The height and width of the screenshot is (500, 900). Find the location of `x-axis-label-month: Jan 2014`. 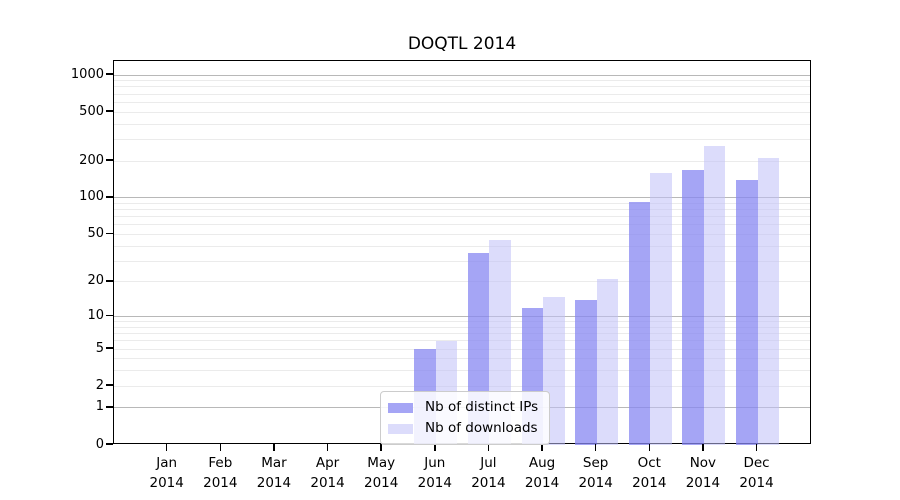

x-axis-label-month: Jan 2014 is located at coordinates (166, 473).